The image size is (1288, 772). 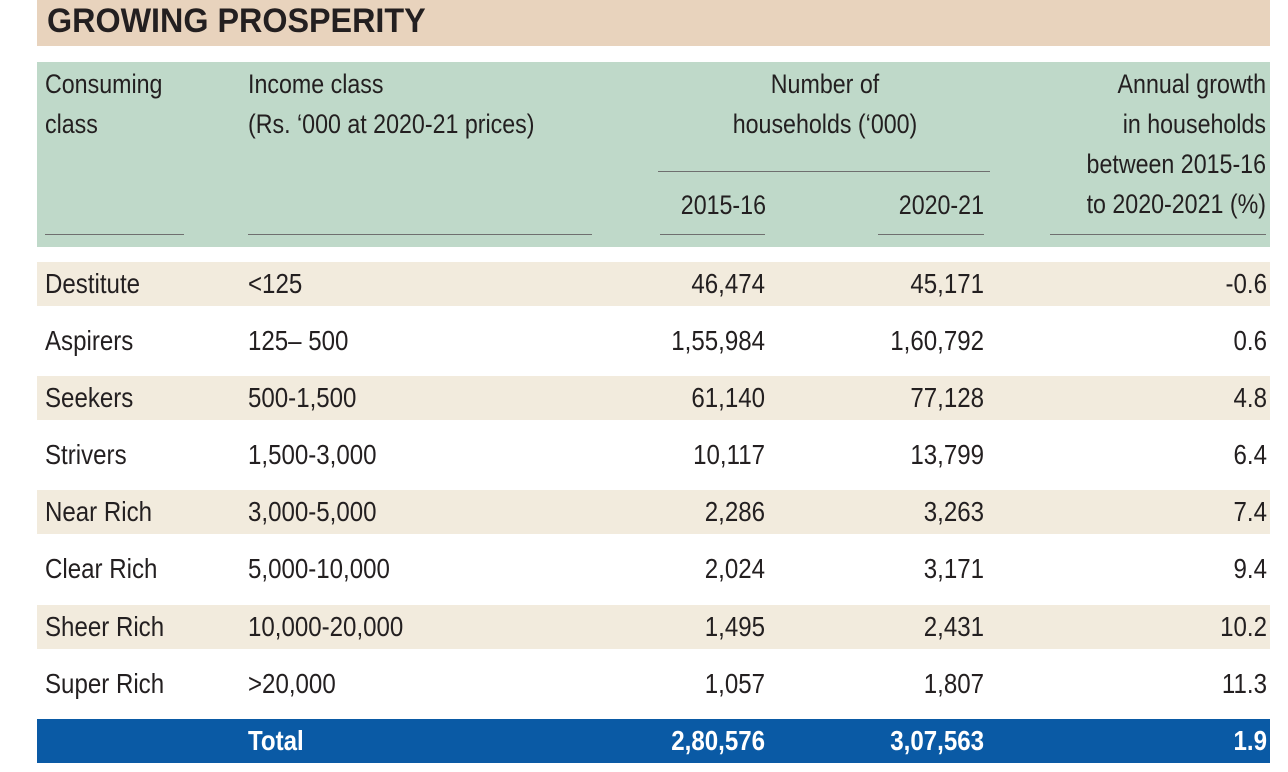 What do you see at coordinates (1250, 511) in the screenshot?
I see `growth-cell: 7.4` at bounding box center [1250, 511].